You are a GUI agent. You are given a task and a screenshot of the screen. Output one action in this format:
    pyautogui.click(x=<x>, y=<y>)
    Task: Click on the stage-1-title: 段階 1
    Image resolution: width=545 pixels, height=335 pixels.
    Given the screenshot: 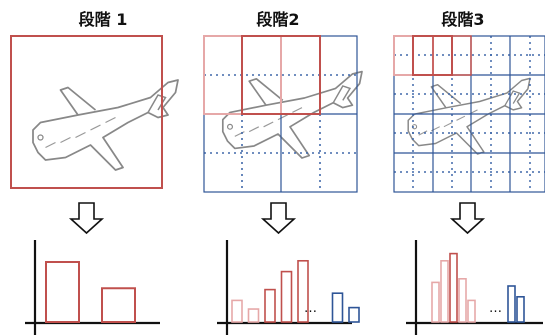 What is the action you would take?
    pyautogui.click(x=103, y=19)
    